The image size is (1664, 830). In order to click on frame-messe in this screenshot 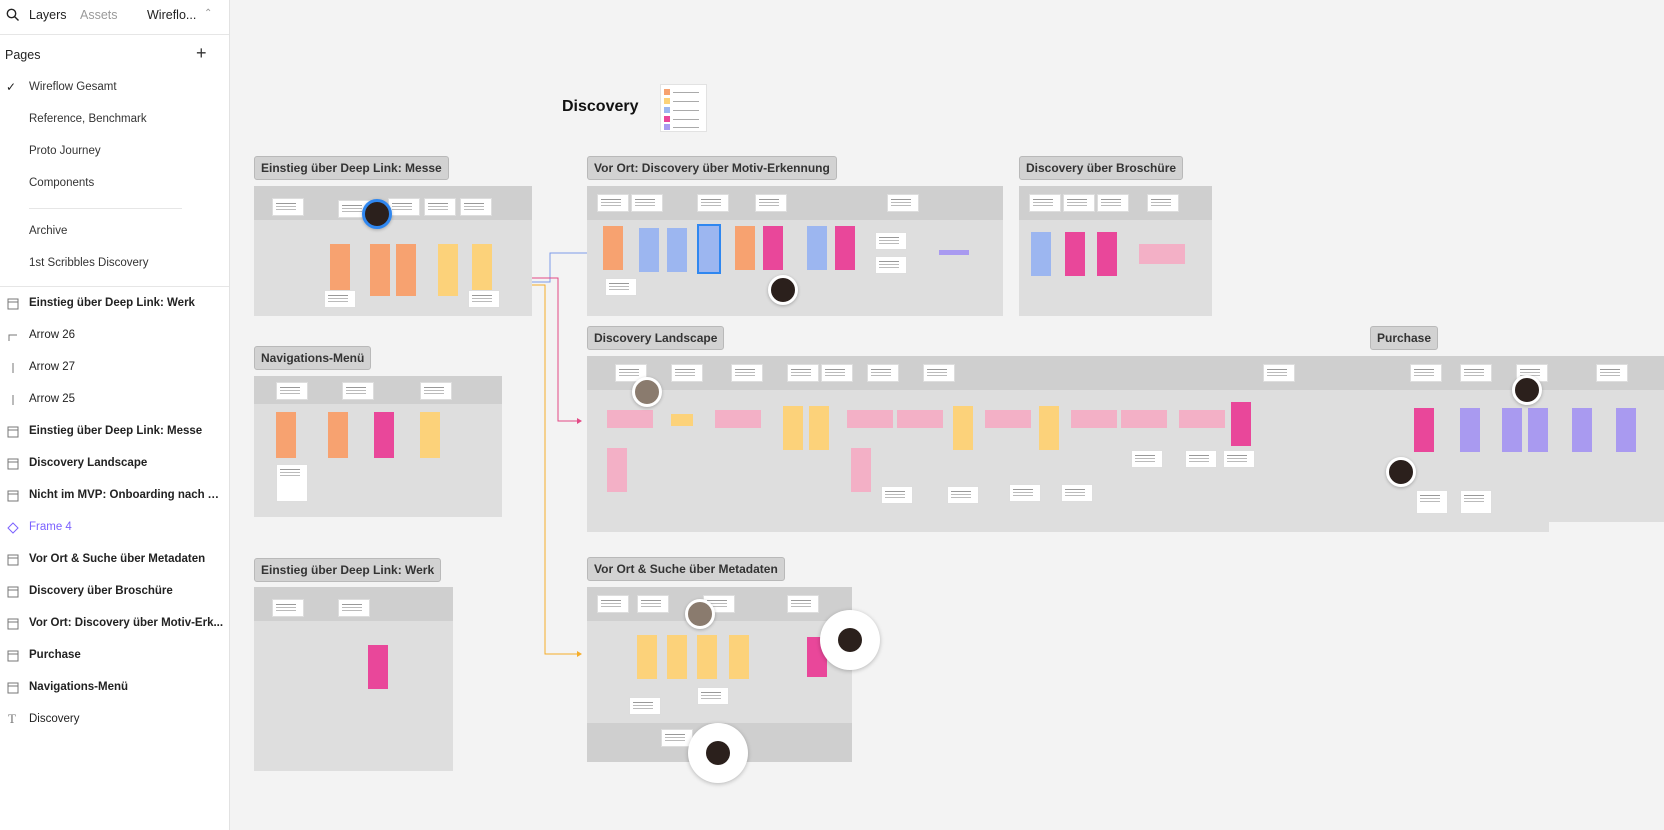, I will do `click(393, 251)`.